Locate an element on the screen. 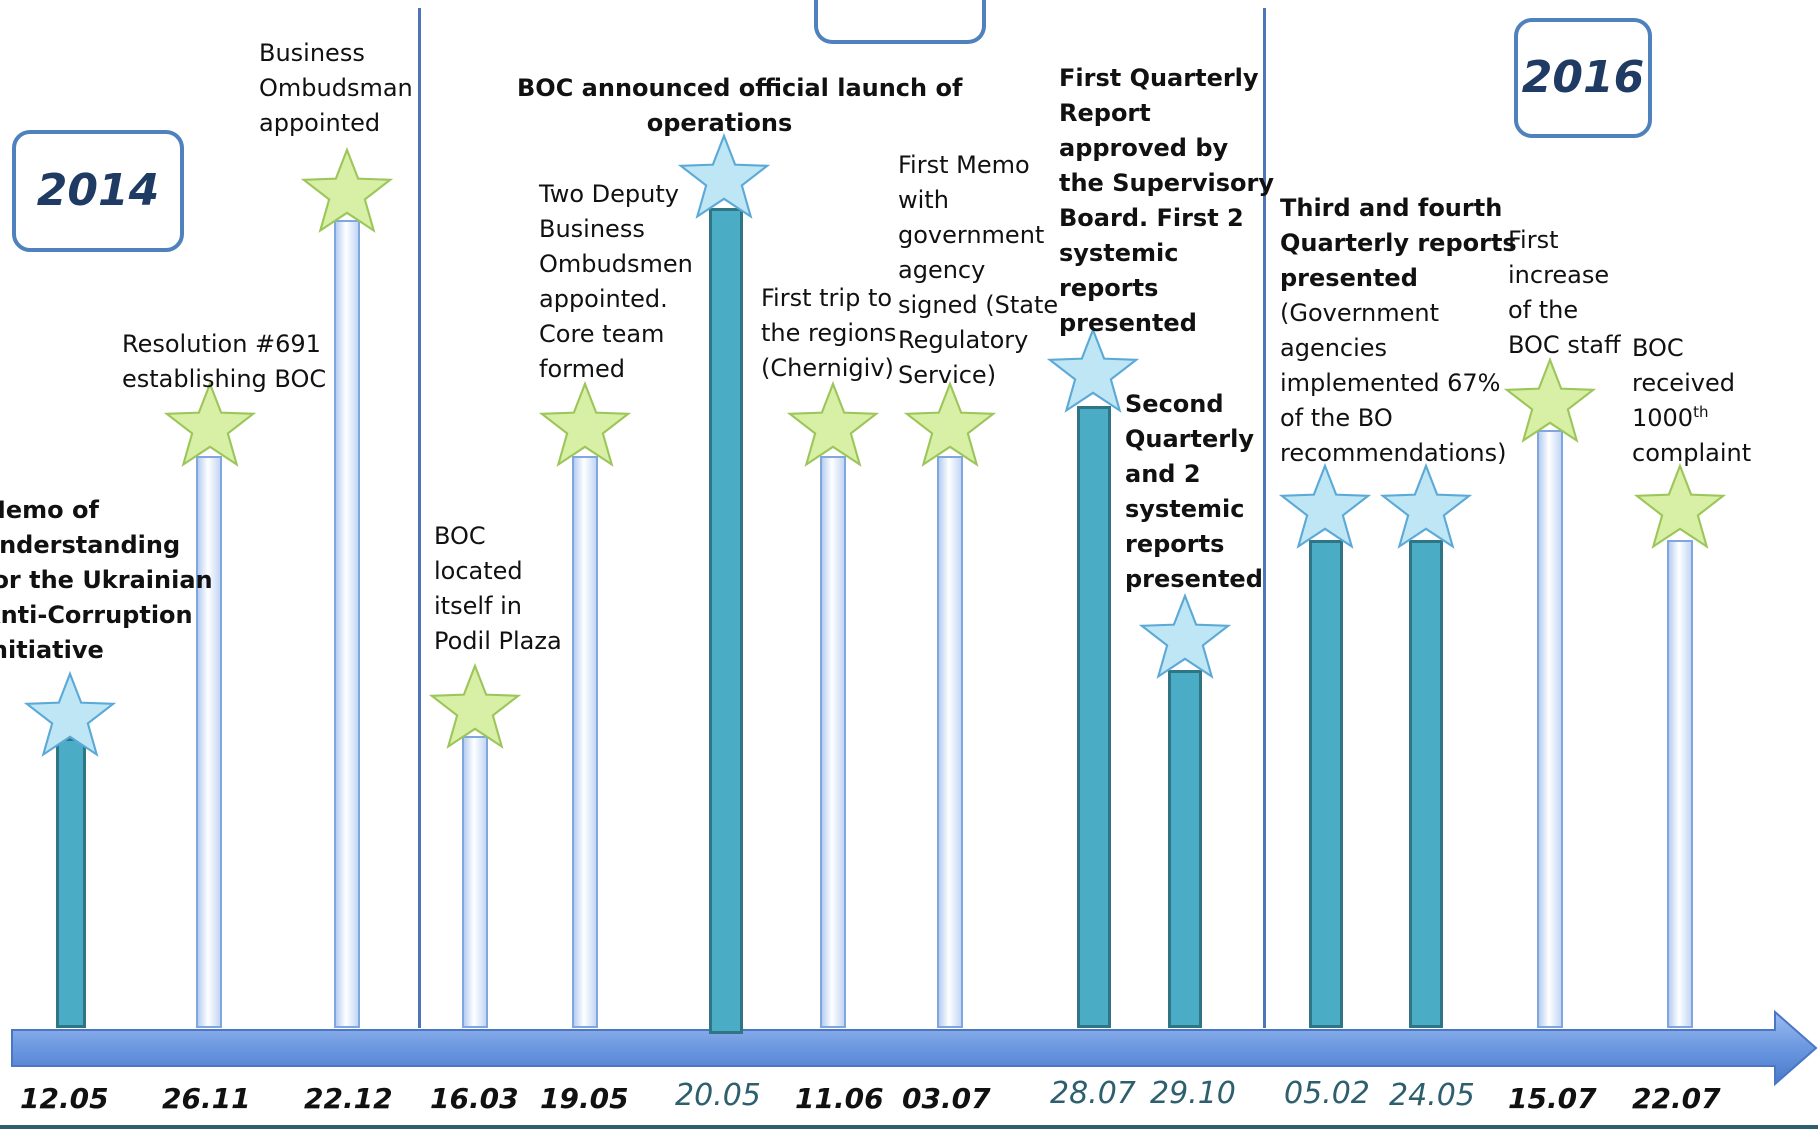  date-label: 16.03 is located at coordinates (474, 1098).